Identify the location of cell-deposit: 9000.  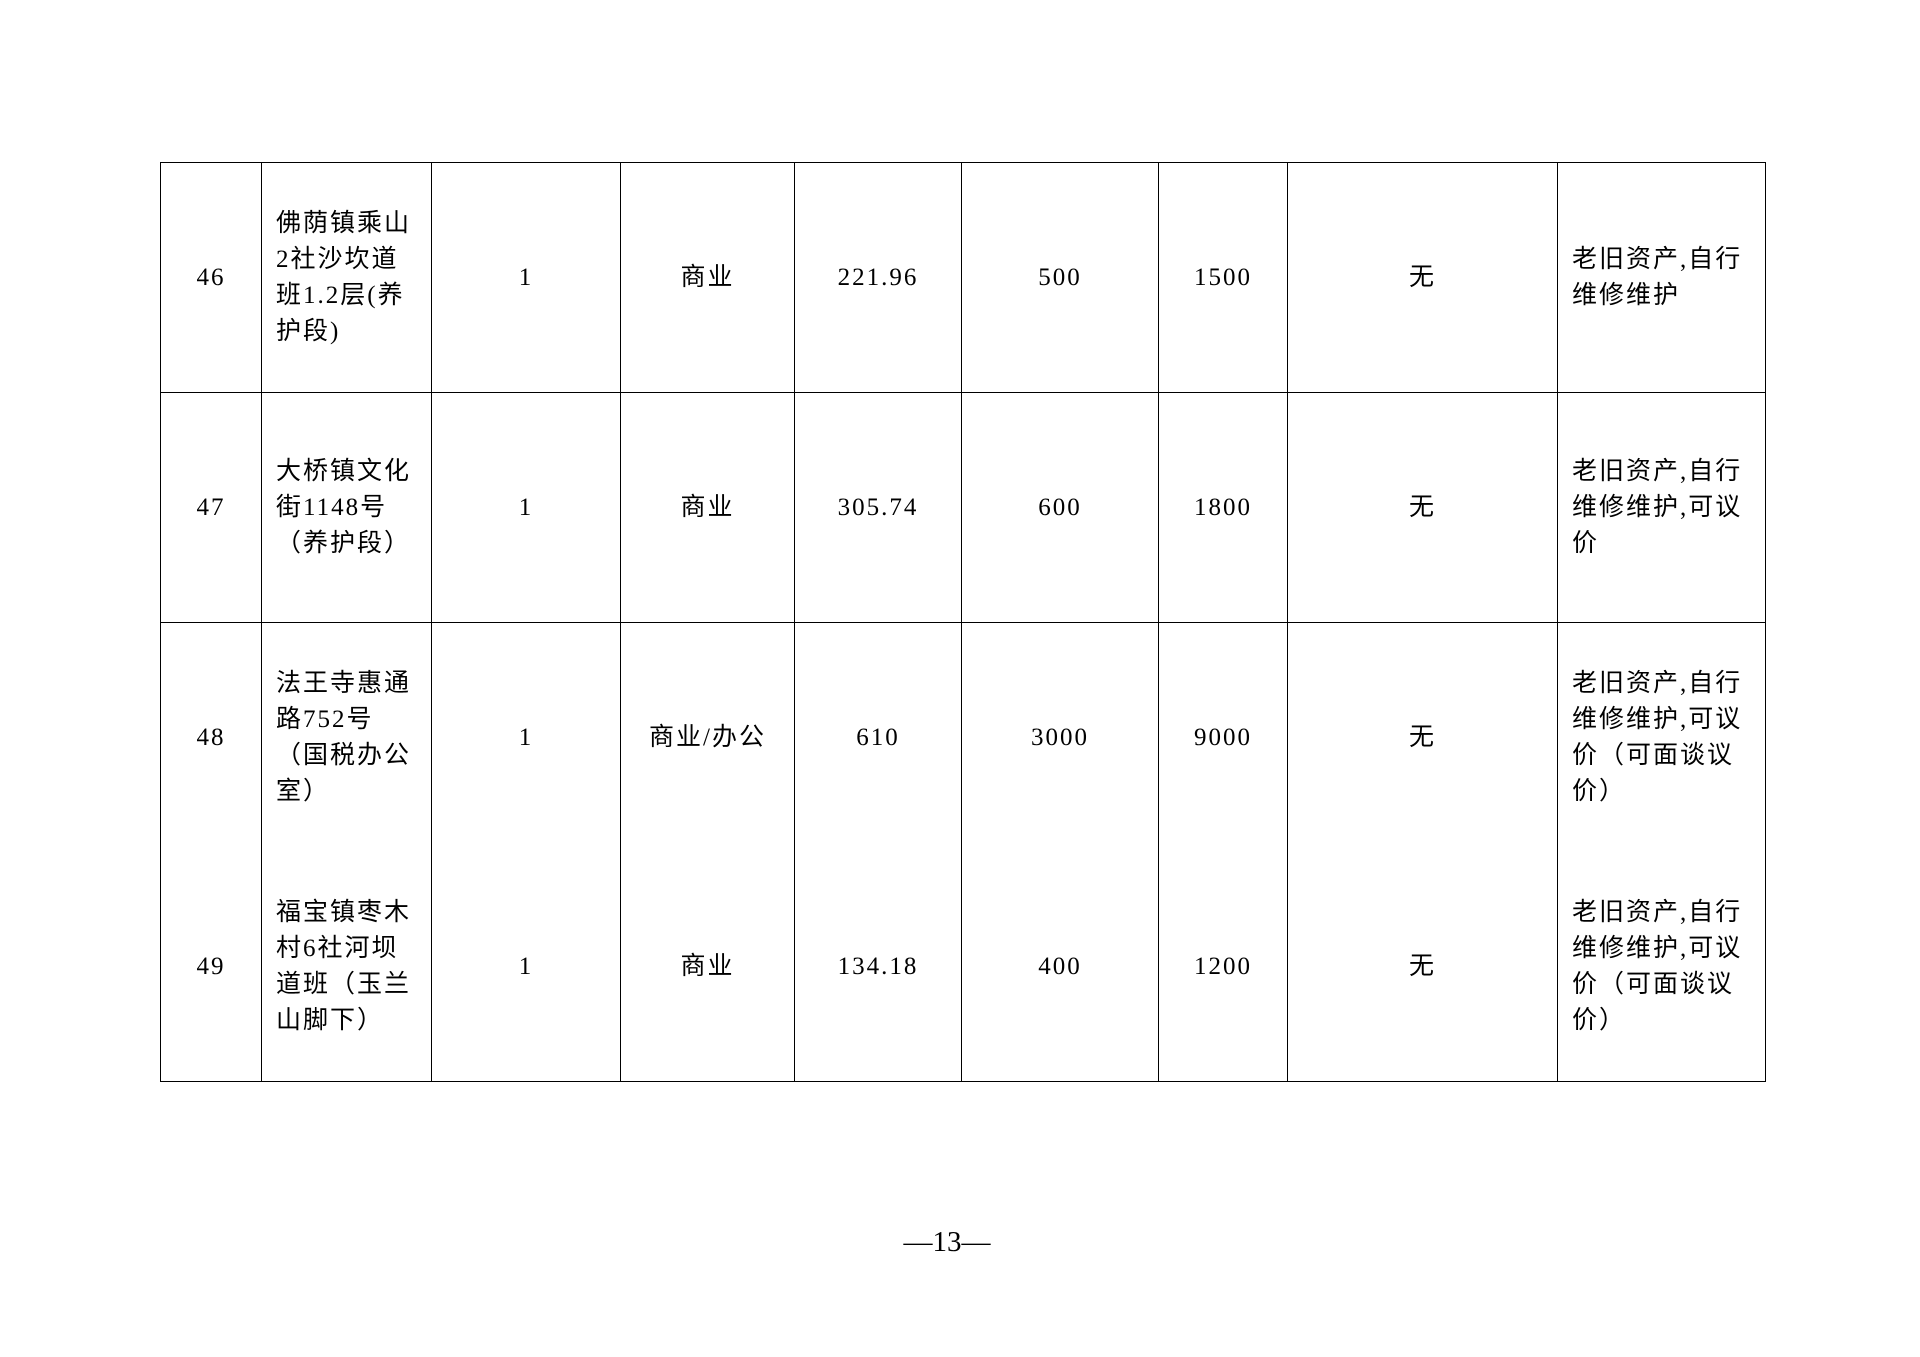
(1223, 737).